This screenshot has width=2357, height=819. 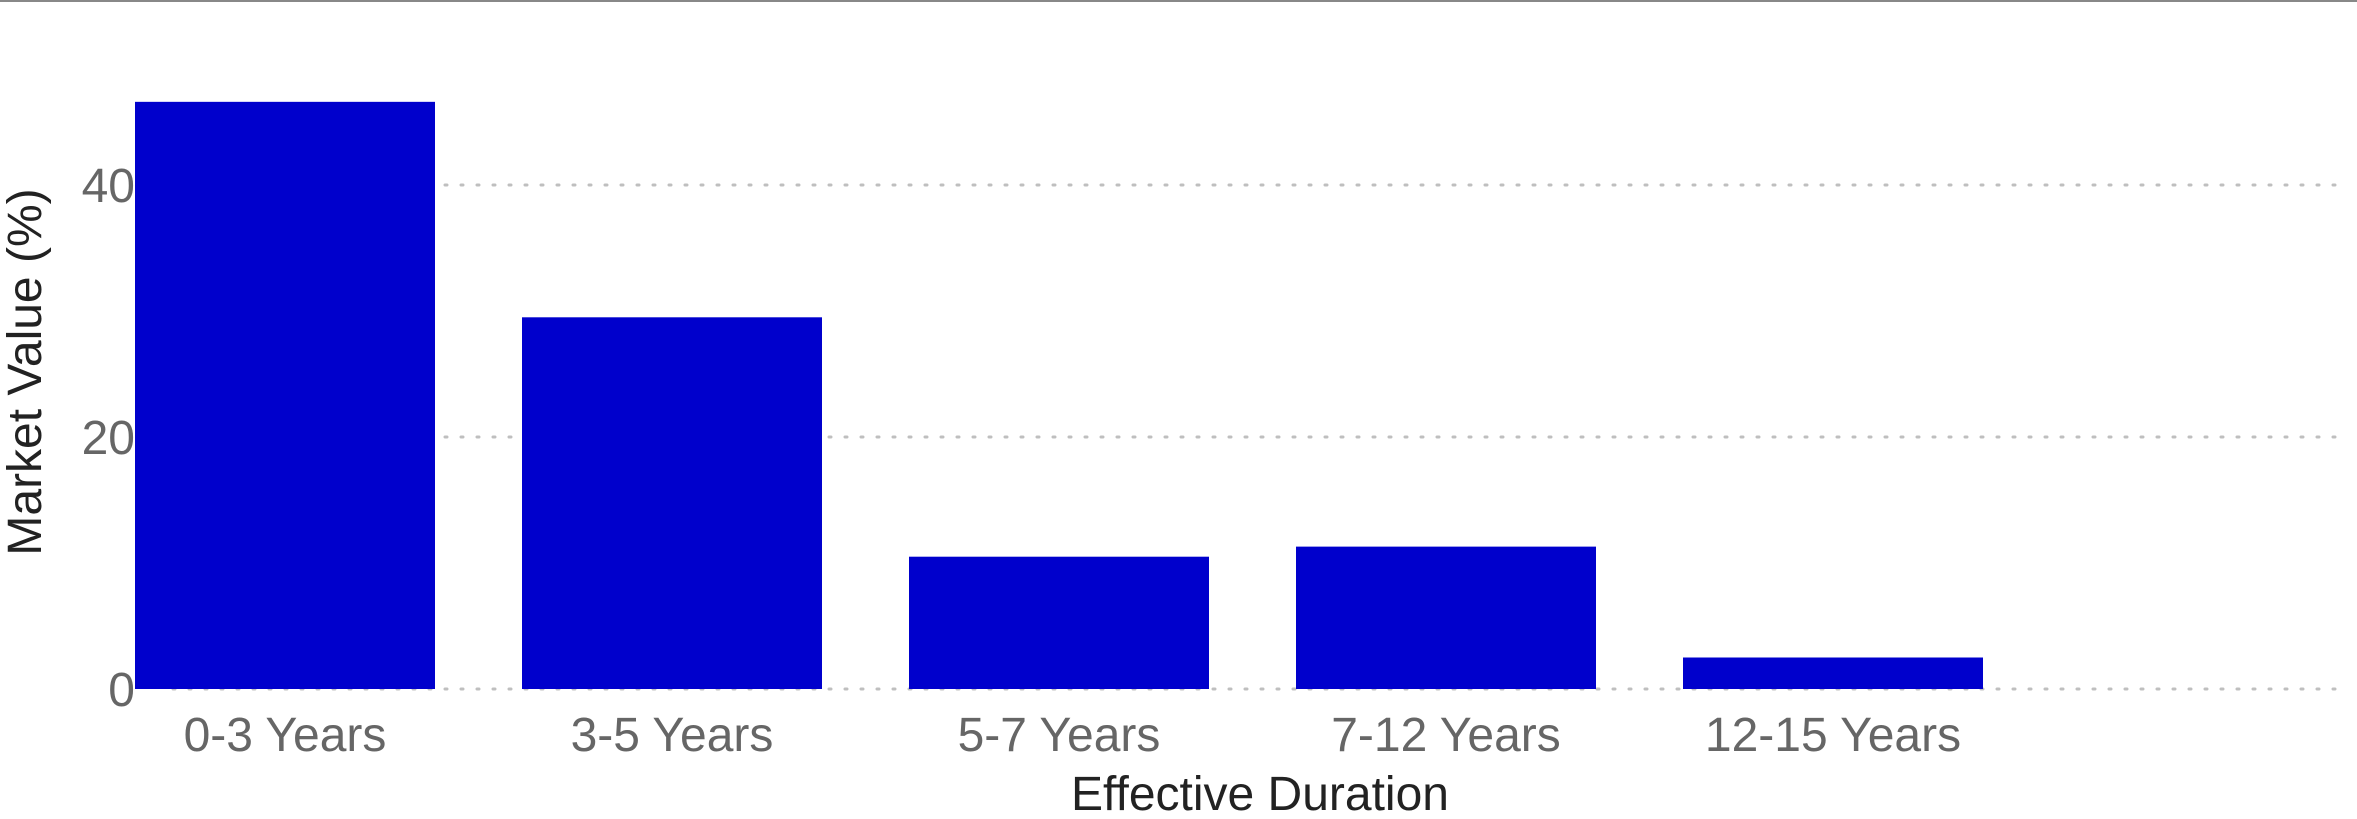 I want to click on y-tick-label-20: 20, so click(x=108, y=438).